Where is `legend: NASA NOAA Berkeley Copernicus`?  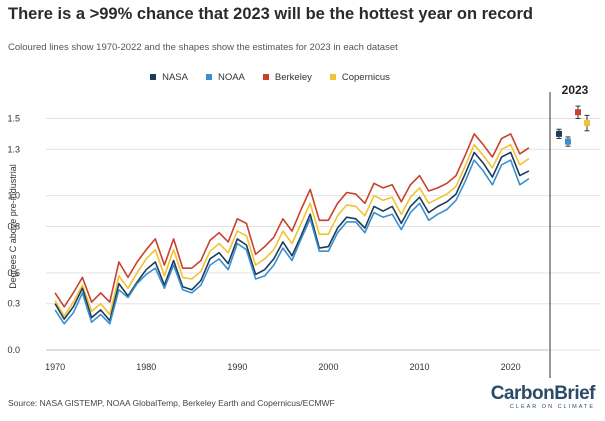
legend: NASA NOAA Berkeley Copernicus is located at coordinates (270, 77).